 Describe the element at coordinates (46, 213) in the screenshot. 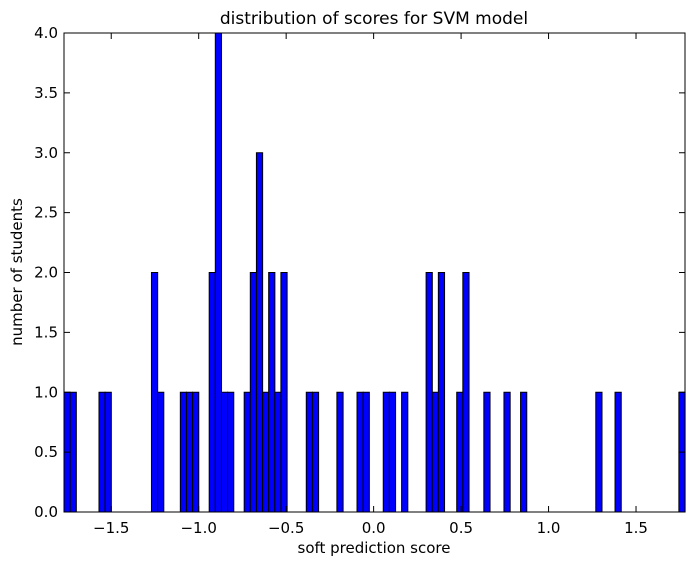

I see `y-tick-label: 2.5` at that location.